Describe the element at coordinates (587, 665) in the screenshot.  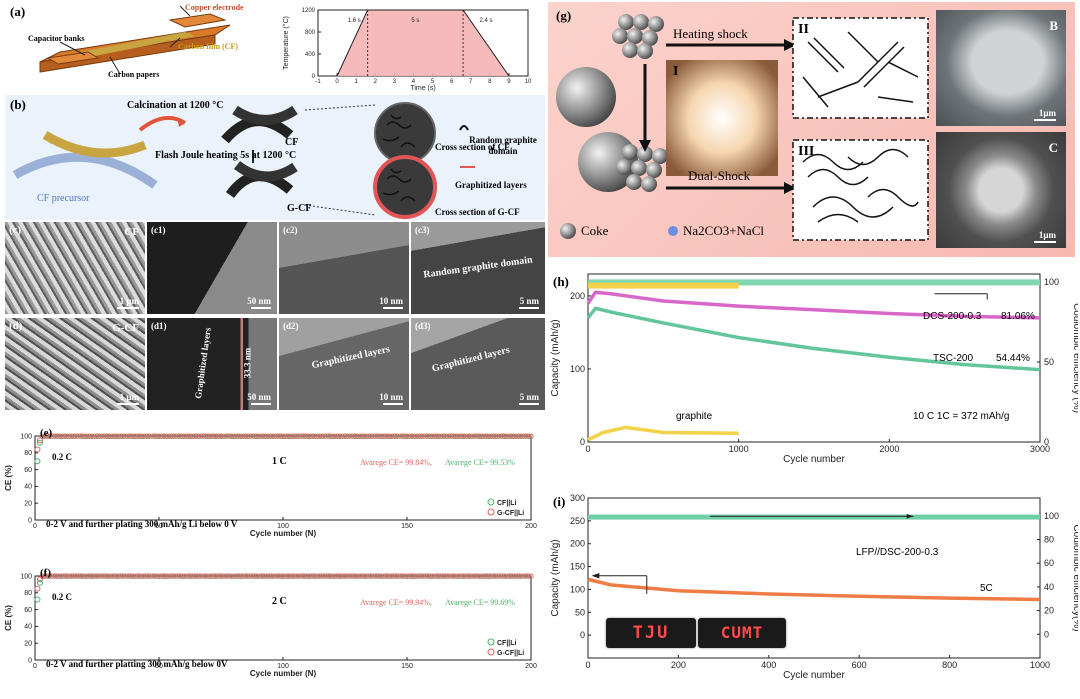
I see `x-tick-label: 0` at that location.